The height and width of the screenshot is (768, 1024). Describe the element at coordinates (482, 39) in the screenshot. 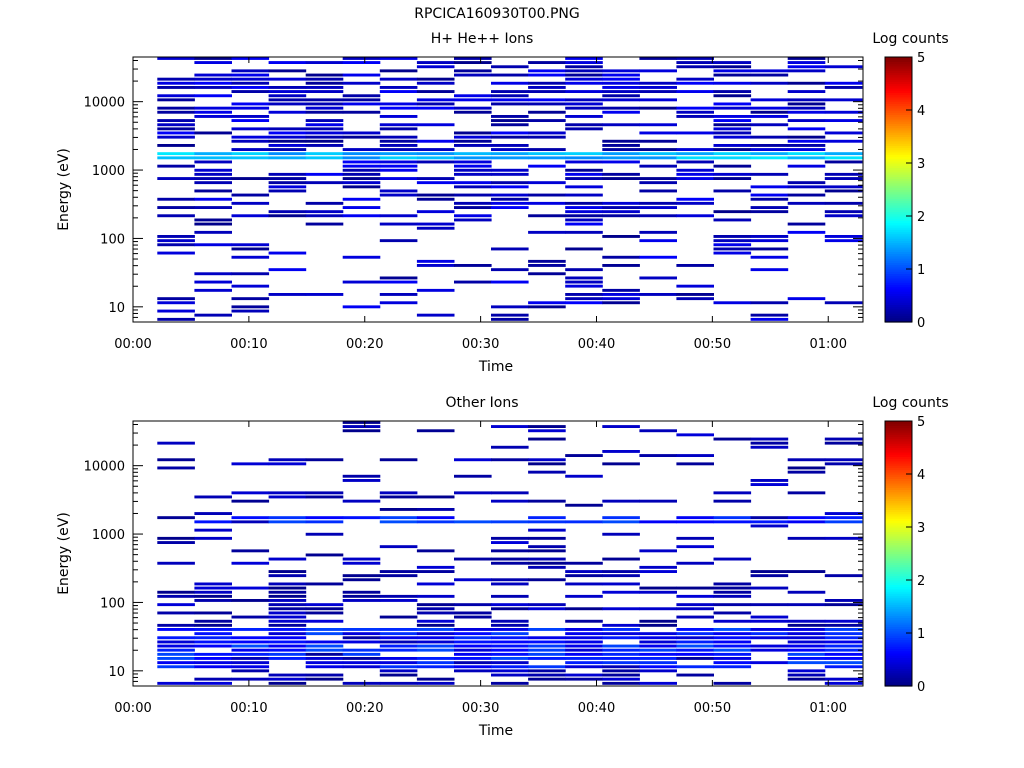

I see `panel-title: H+ He++ Ions` at that location.